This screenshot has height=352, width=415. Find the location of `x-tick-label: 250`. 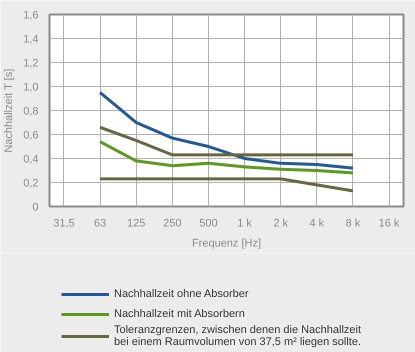

x-tick-label: 250 is located at coordinates (172, 224).